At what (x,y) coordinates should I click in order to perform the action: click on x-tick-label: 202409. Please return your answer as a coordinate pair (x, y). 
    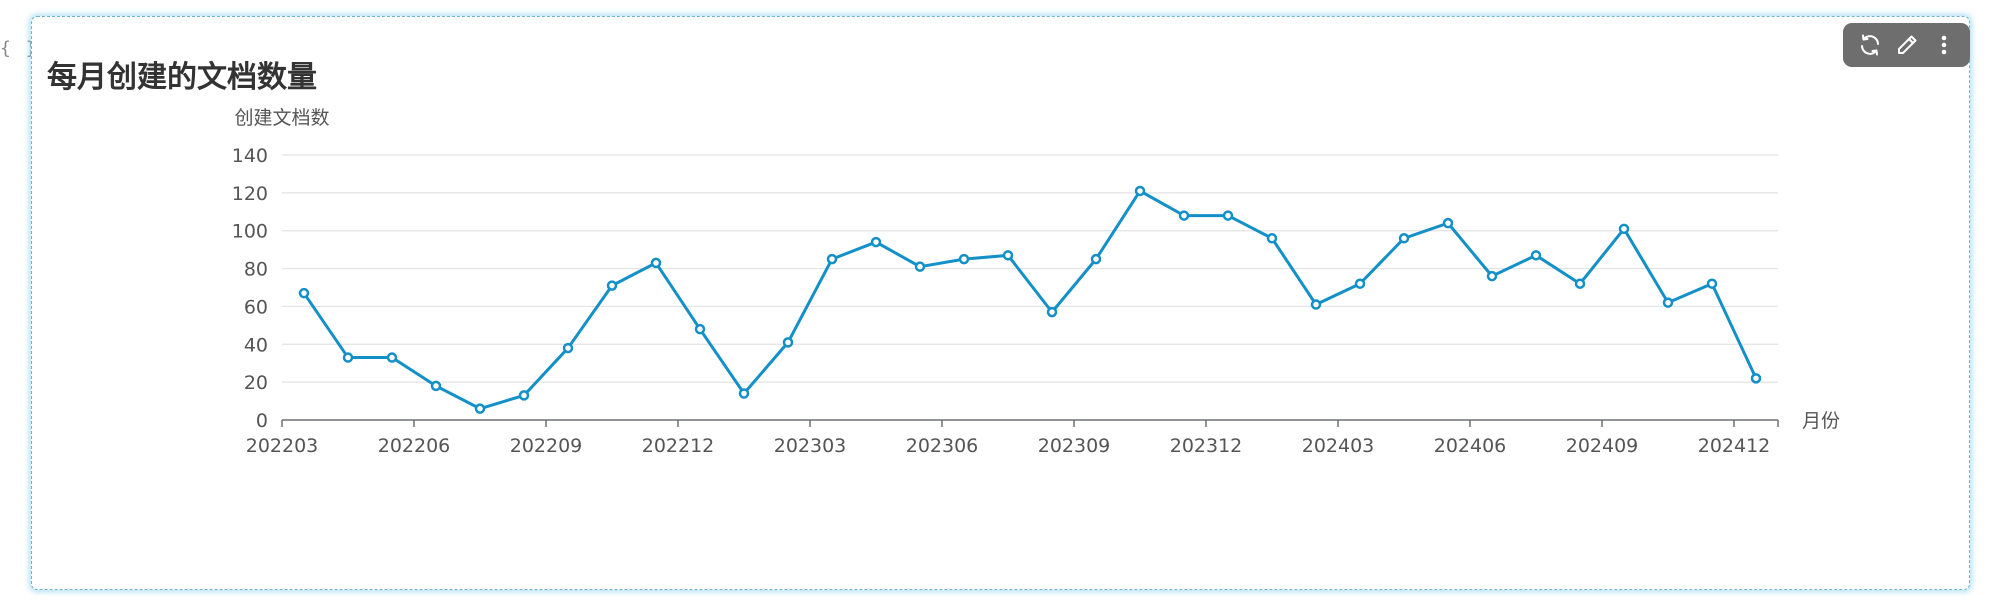
    Looking at the image, I should click on (1602, 446).